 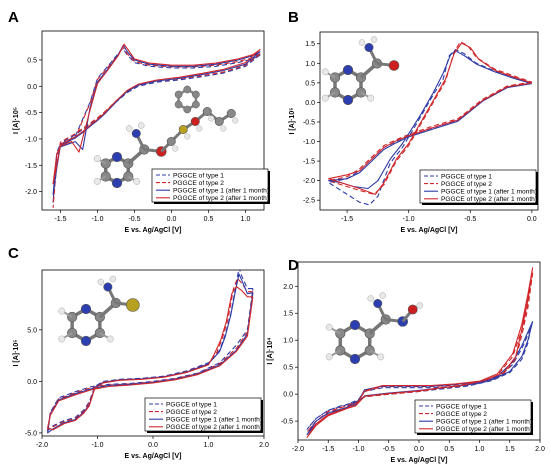 I want to click on x-axis-ticks: -2.0 -1.5 -1.0 -0.5 0.0 0.5 1.0 1.5 2.0, so click(x=418, y=446).